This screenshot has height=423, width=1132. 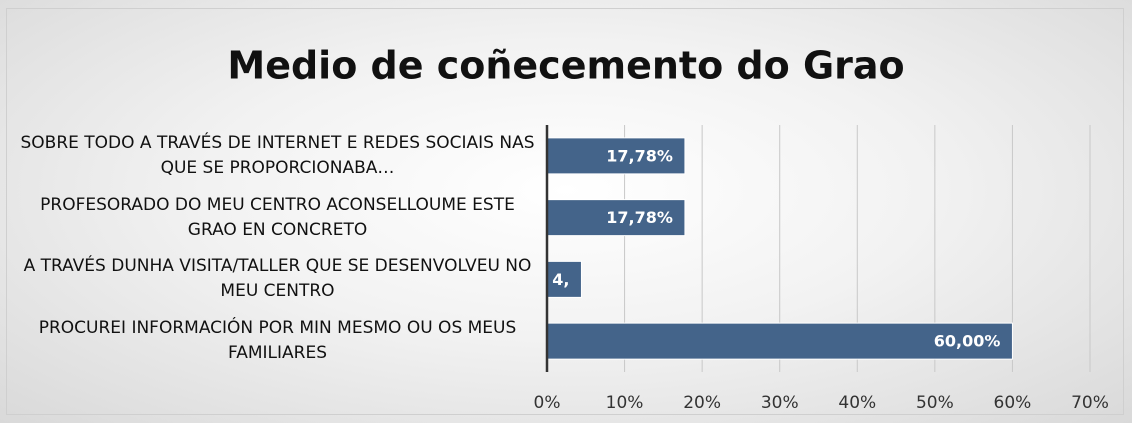 What do you see at coordinates (780, 403) in the screenshot?
I see `x-tick-label: 30%` at bounding box center [780, 403].